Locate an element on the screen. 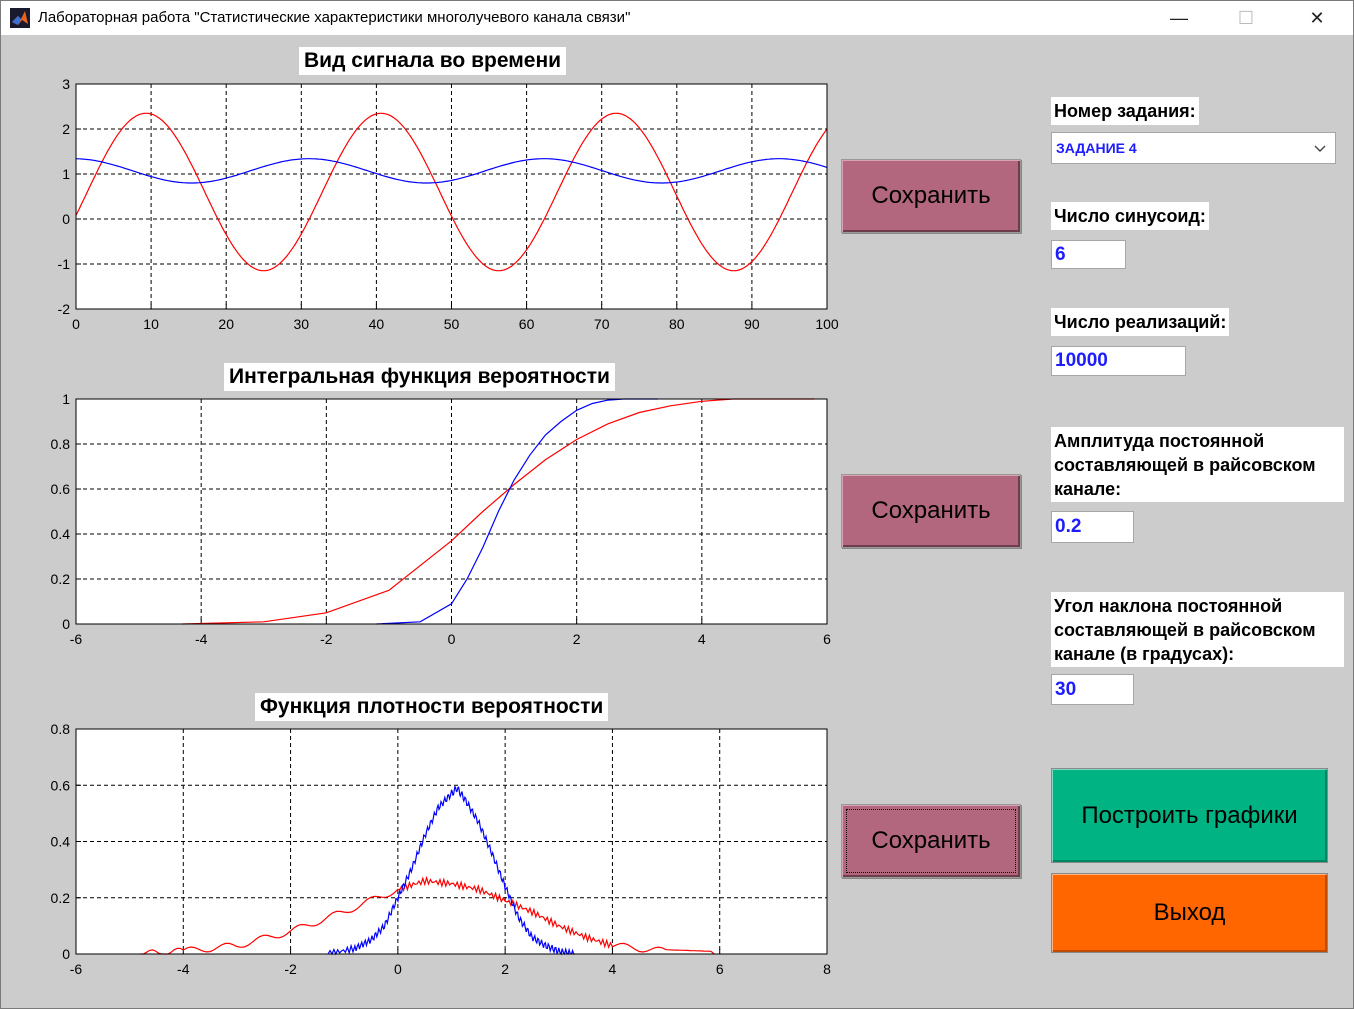  x-tick-label: 50 is located at coordinates (452, 324).